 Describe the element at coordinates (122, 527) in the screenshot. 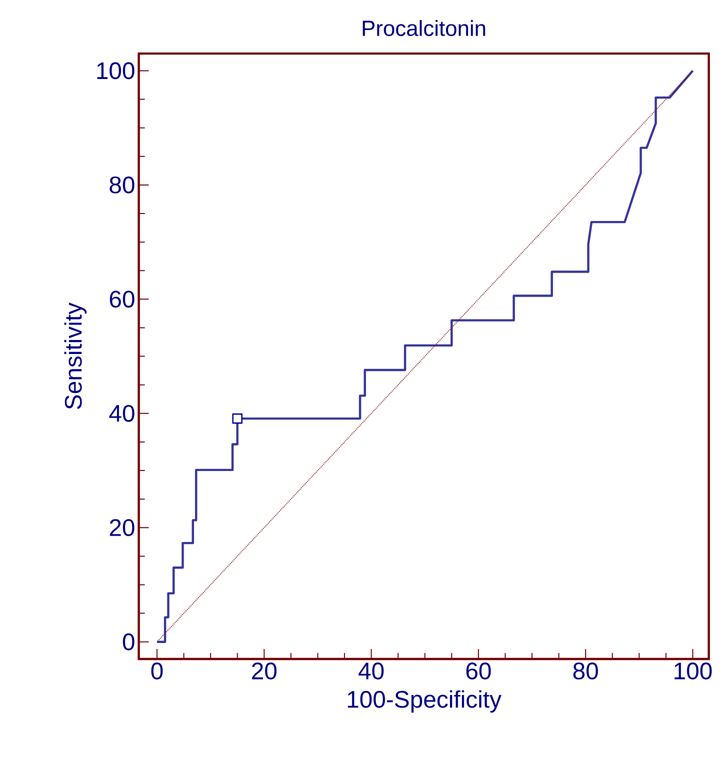

I see `y-tick-label: 20` at that location.